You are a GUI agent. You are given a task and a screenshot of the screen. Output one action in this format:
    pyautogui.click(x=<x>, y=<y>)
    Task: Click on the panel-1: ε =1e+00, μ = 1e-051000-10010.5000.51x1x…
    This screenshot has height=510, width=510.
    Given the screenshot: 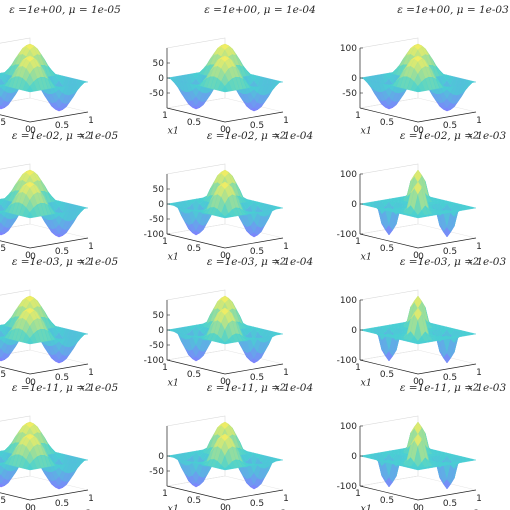 What is the action you would take?
    pyautogui.click(x=60, y=73)
    